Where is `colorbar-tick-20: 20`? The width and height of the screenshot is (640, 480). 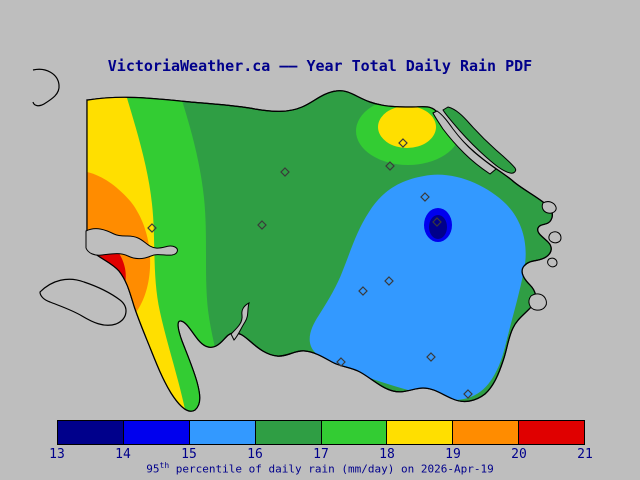
colorbar-tick-20: 20 is located at coordinates (519, 454).